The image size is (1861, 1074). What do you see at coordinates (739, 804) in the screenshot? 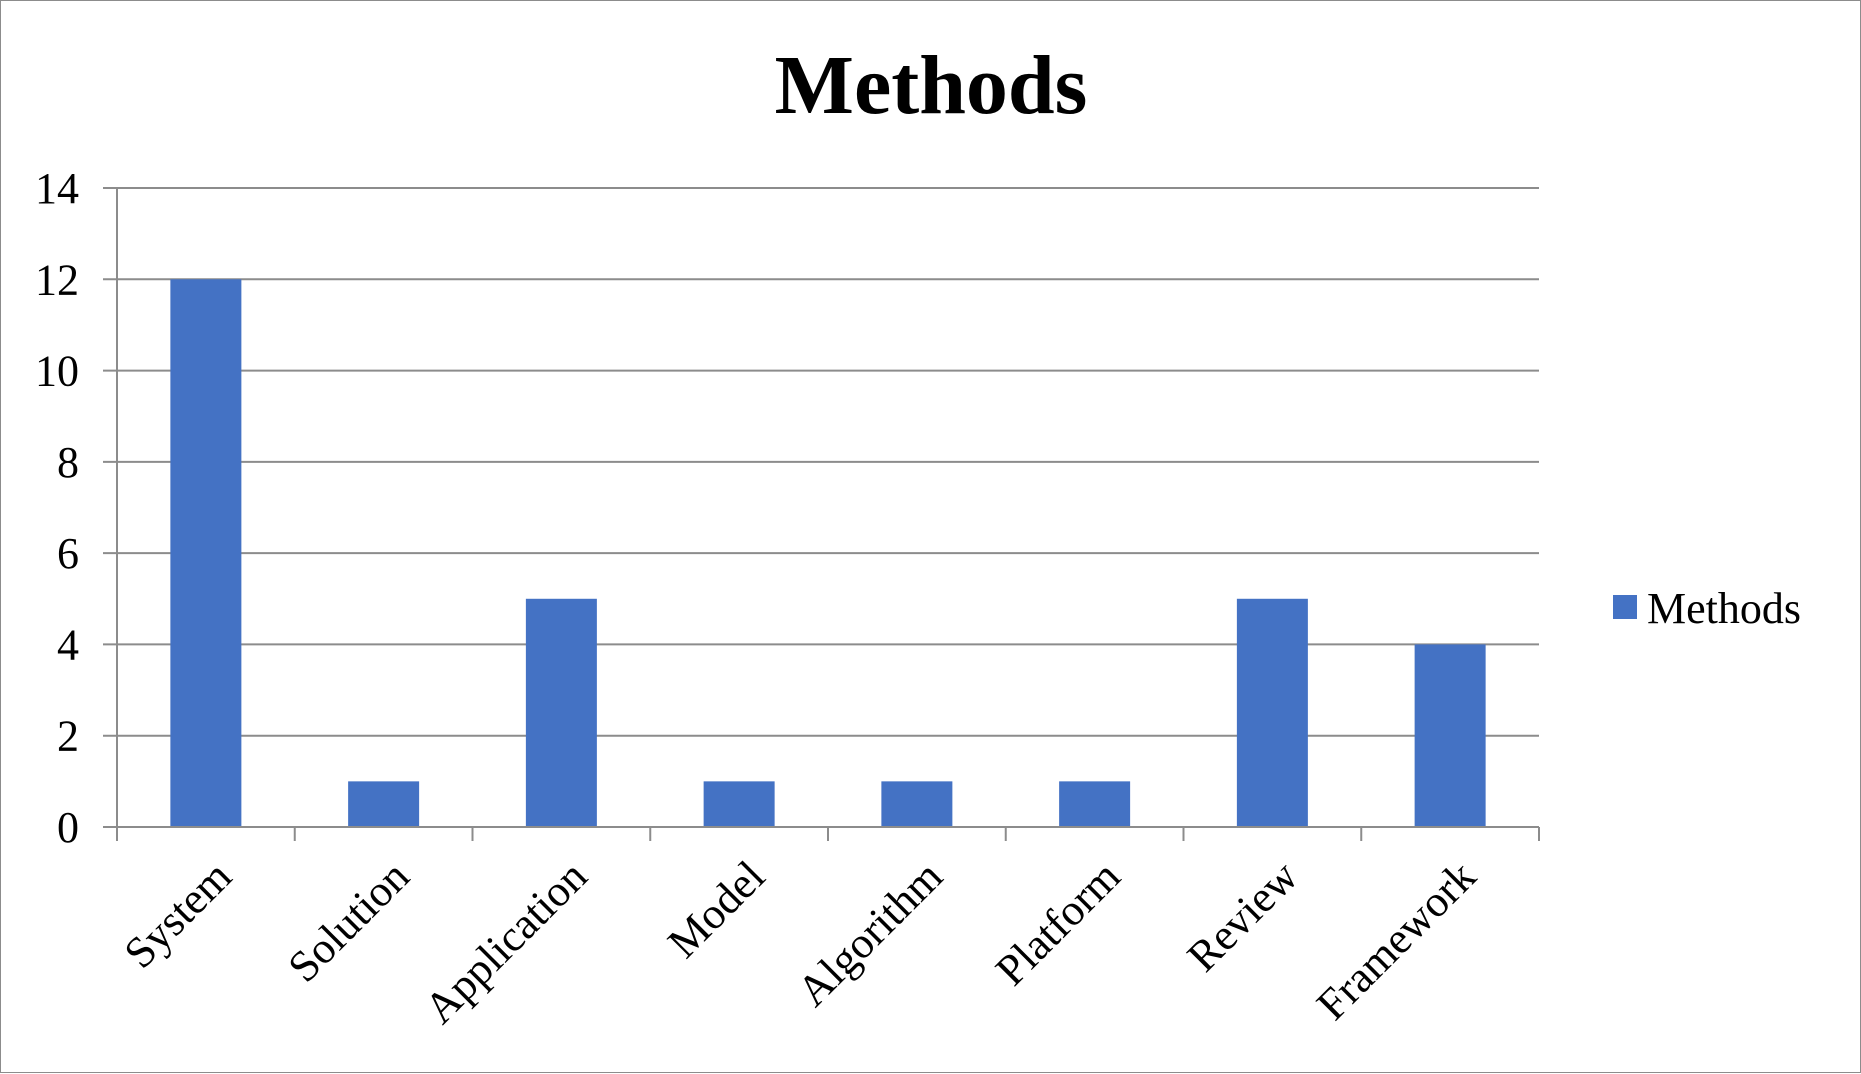
I see `bar-model` at bounding box center [739, 804].